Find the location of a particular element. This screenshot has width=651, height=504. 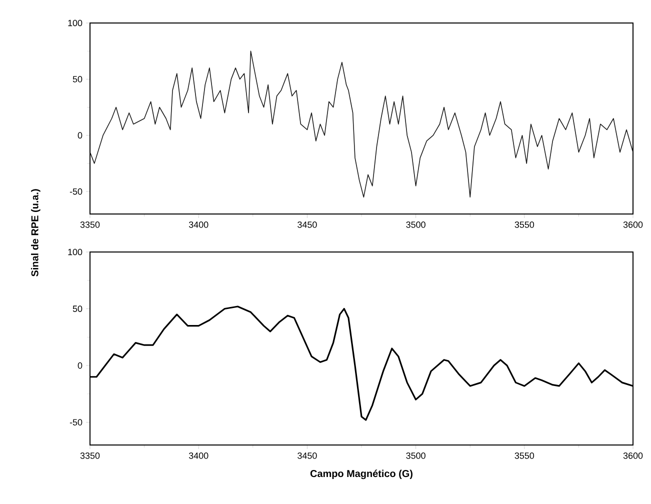

y-axis-title: Sinal de RPE (u.a.) is located at coordinates (35, 232).